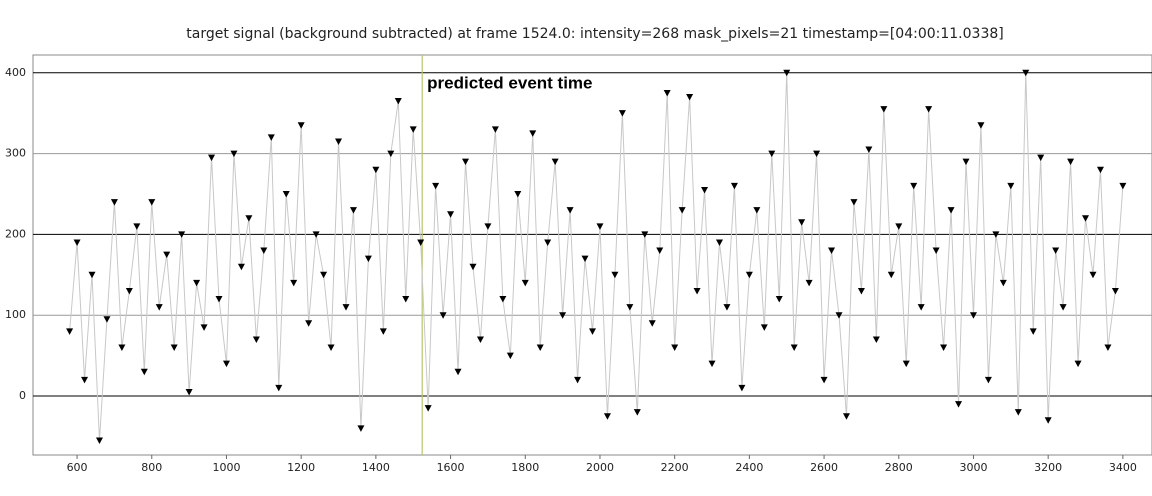  Describe the element at coordinates (899, 467) in the screenshot. I see `x-tick-label: 2800` at that location.